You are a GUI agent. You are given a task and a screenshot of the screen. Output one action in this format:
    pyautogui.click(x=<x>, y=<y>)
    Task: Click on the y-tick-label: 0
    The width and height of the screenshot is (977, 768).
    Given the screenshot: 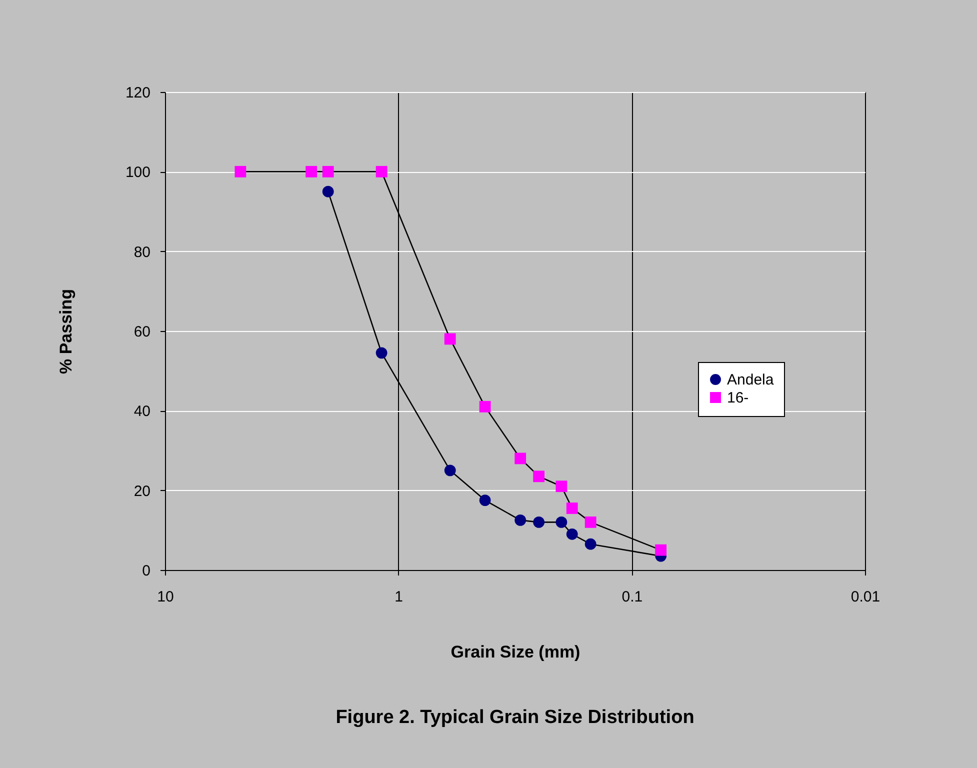 What is the action you would take?
    pyautogui.click(x=146, y=571)
    